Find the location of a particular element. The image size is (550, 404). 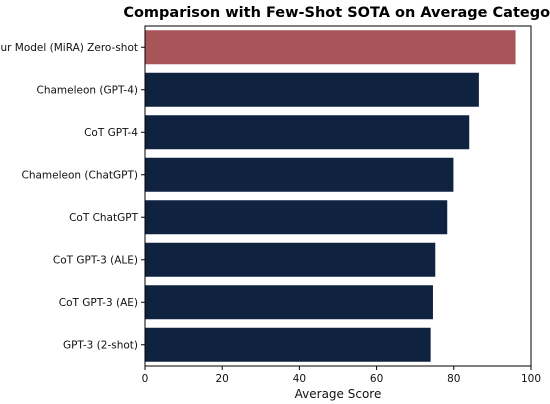

y-tick-label: Our Model (MiRA) Zero-shot is located at coordinates (69, 48).